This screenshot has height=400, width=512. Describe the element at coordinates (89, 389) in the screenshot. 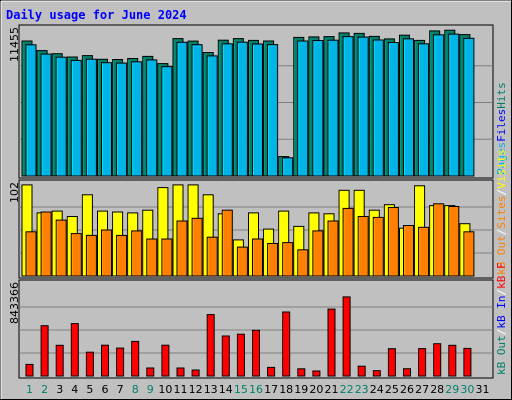

I see `day-label-5: 5` at that location.